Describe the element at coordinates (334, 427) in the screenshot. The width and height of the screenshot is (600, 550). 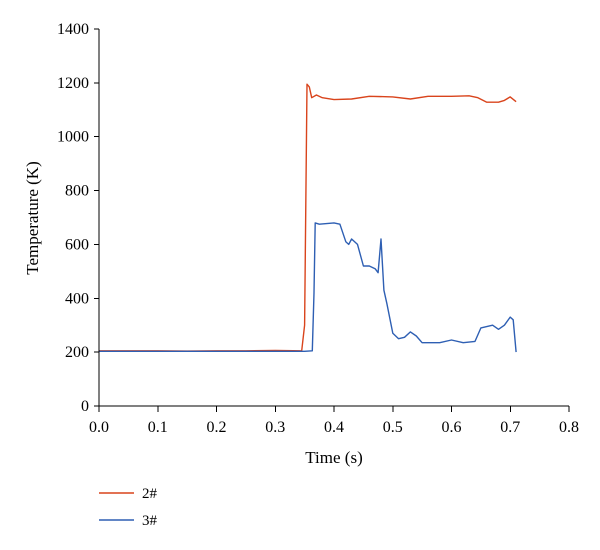
I see `x-tick-label: 0.4` at that location.